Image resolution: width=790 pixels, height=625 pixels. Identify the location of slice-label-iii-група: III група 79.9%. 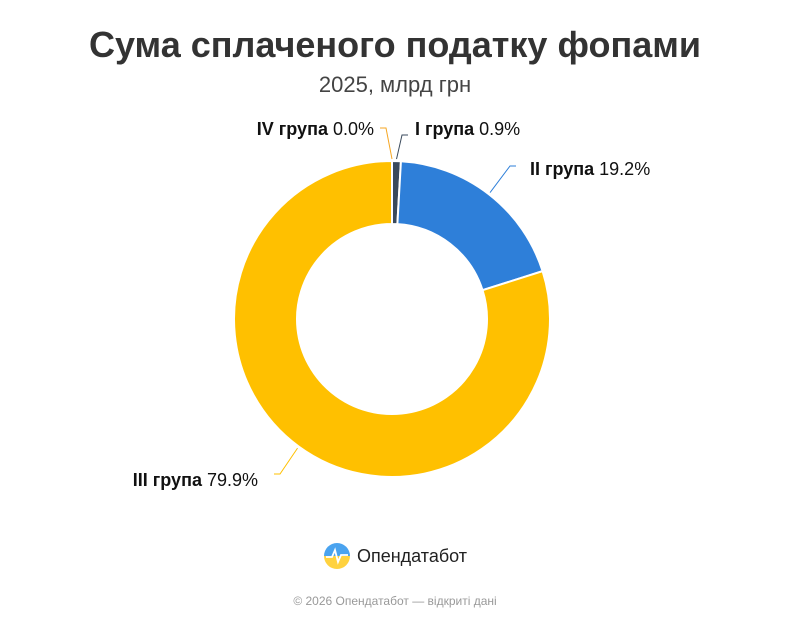
(195, 480).